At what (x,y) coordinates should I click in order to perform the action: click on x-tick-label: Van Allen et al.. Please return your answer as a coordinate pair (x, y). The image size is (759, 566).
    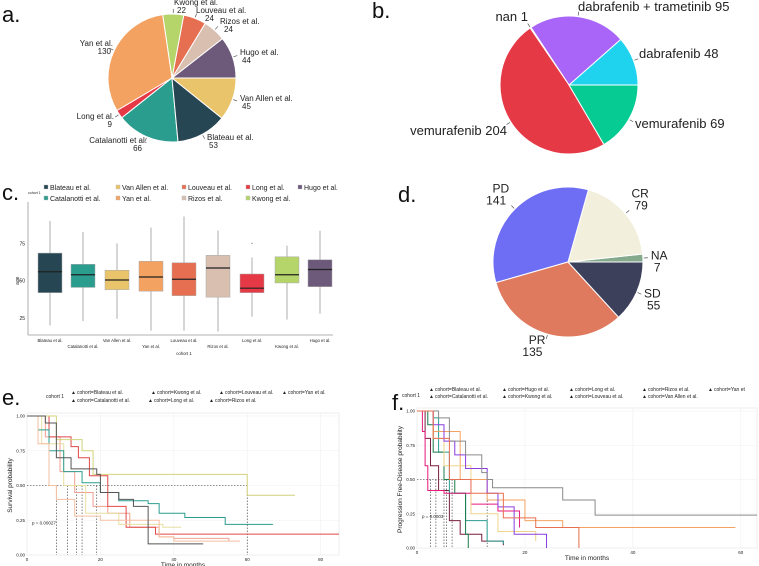
    Looking at the image, I should click on (117, 340).